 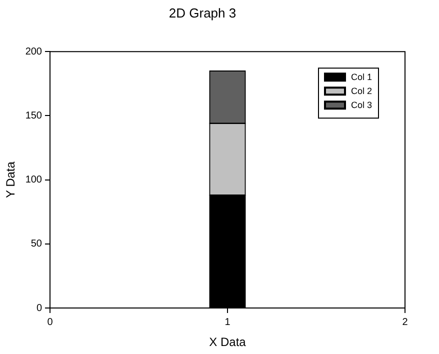 What do you see at coordinates (36, 244) in the screenshot?
I see `y-tick-label: 50` at bounding box center [36, 244].